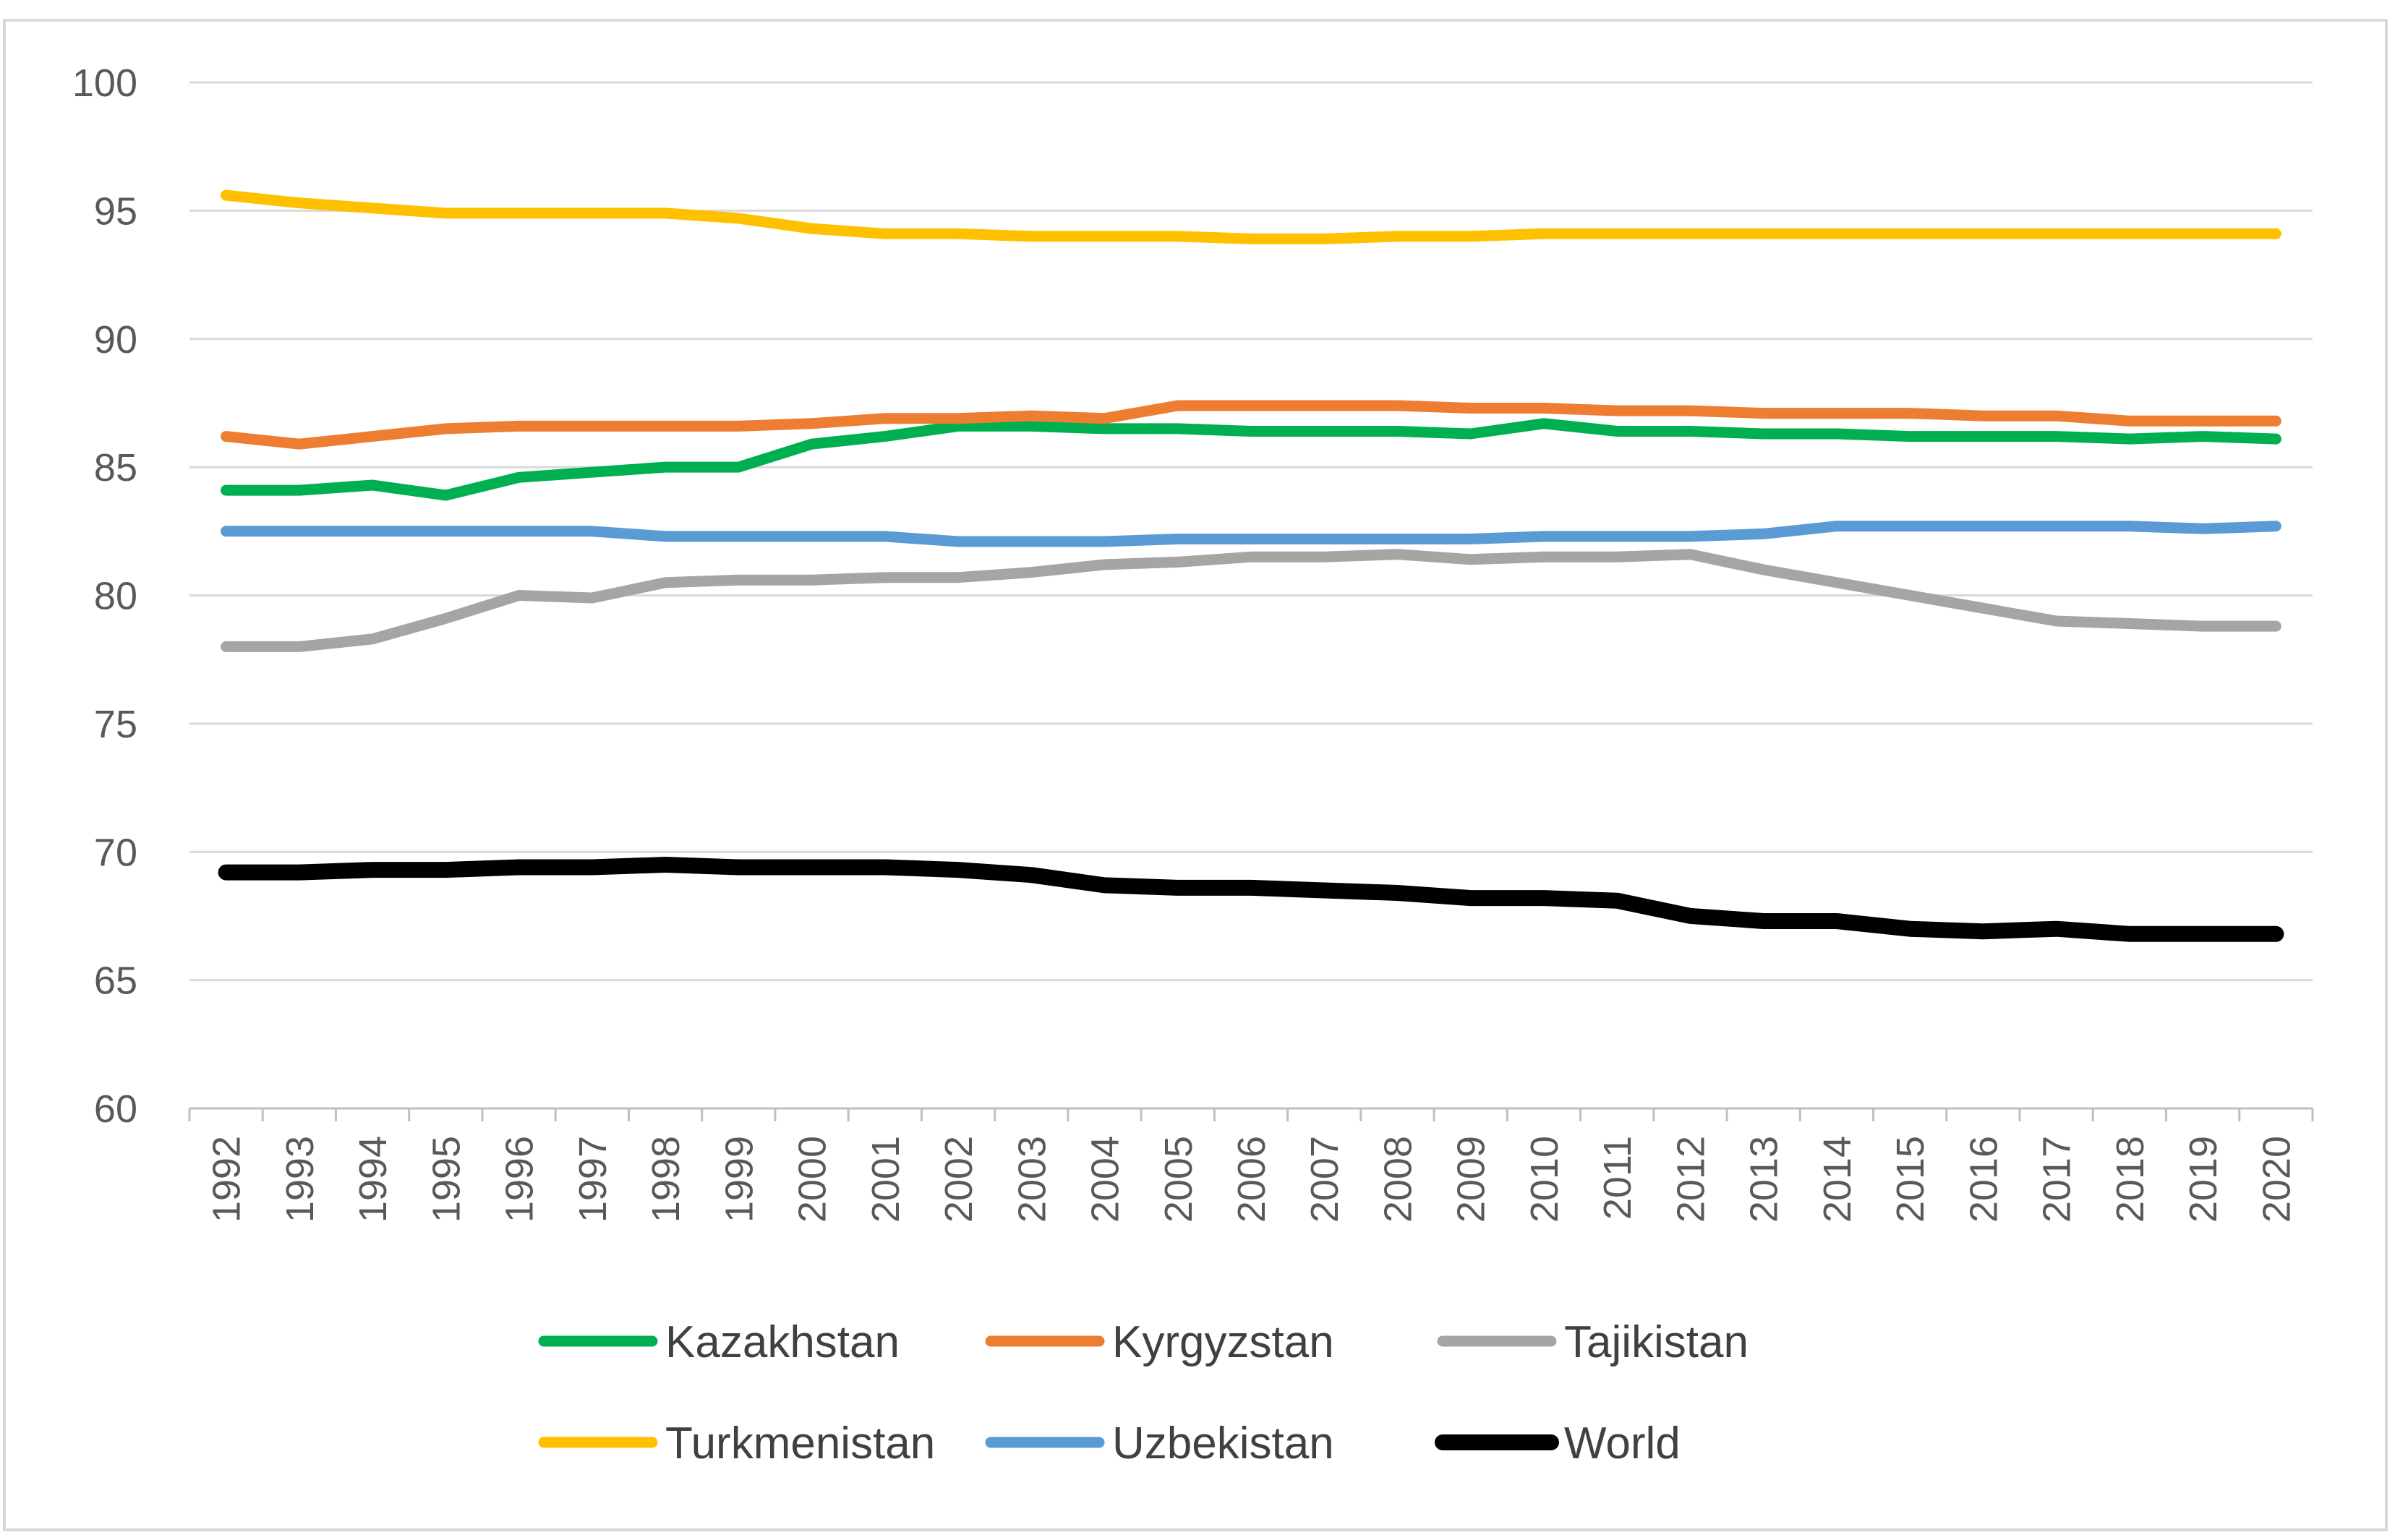  I want to click on legend-label: Tajikistan, so click(1657, 1342).